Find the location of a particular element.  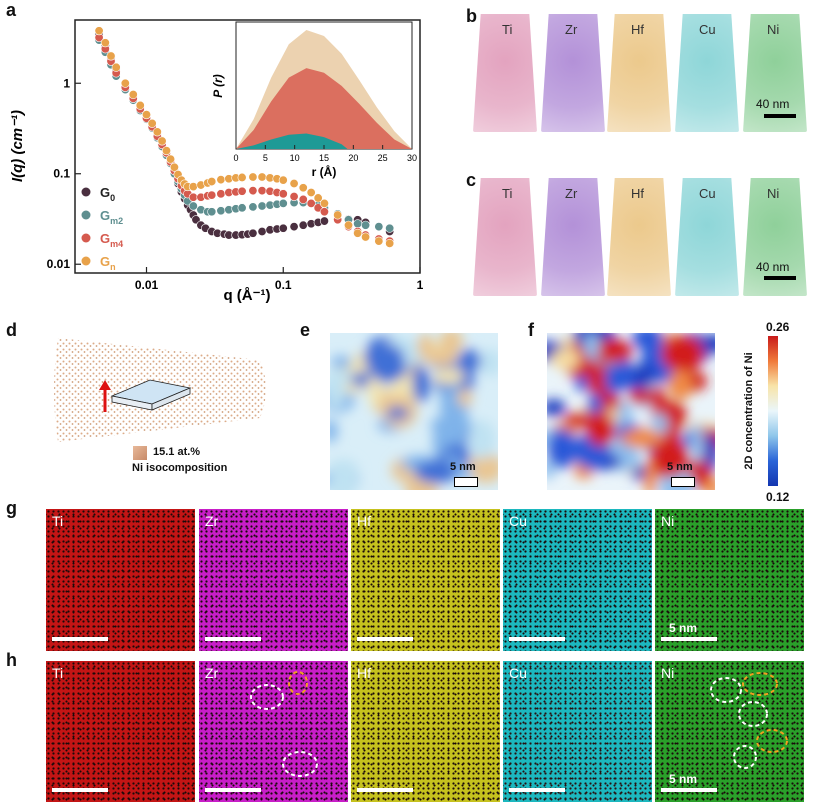

isocomposition-swatch is located at coordinates (140, 453).